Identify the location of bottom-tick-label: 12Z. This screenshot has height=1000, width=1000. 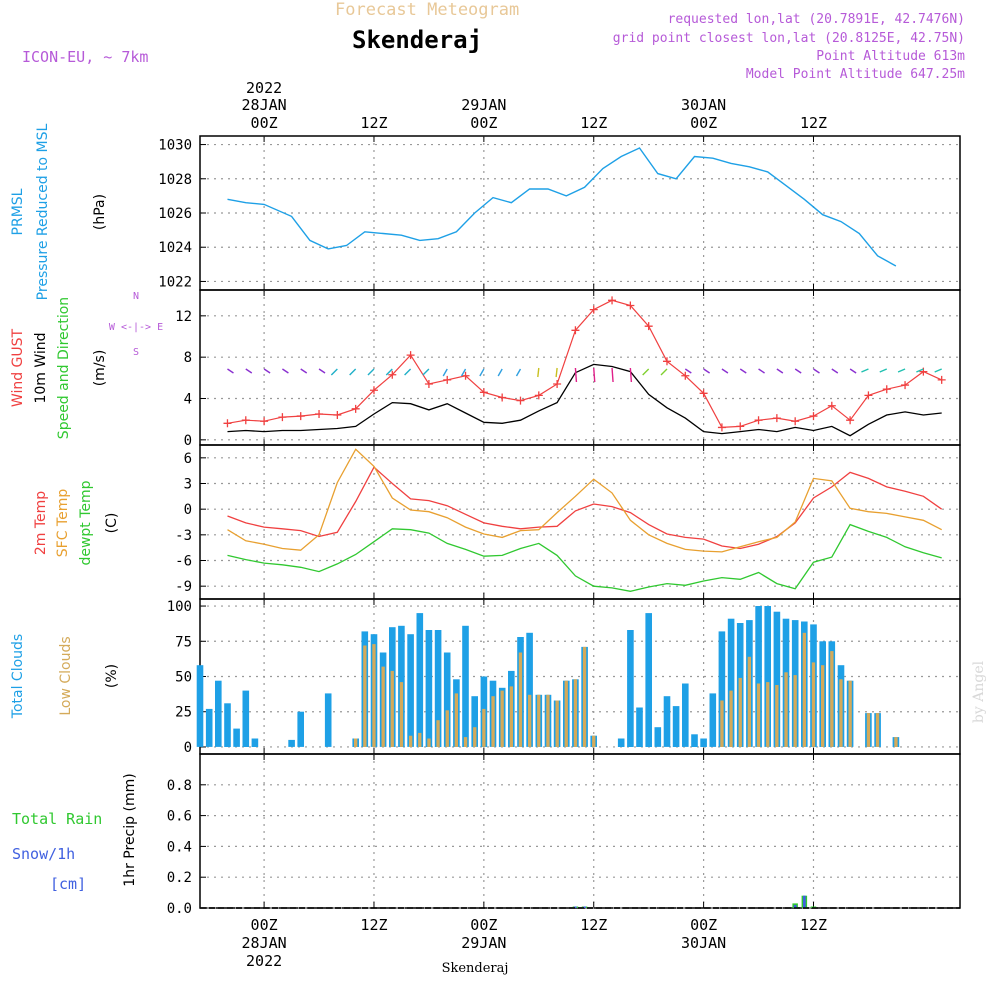
(813, 925).